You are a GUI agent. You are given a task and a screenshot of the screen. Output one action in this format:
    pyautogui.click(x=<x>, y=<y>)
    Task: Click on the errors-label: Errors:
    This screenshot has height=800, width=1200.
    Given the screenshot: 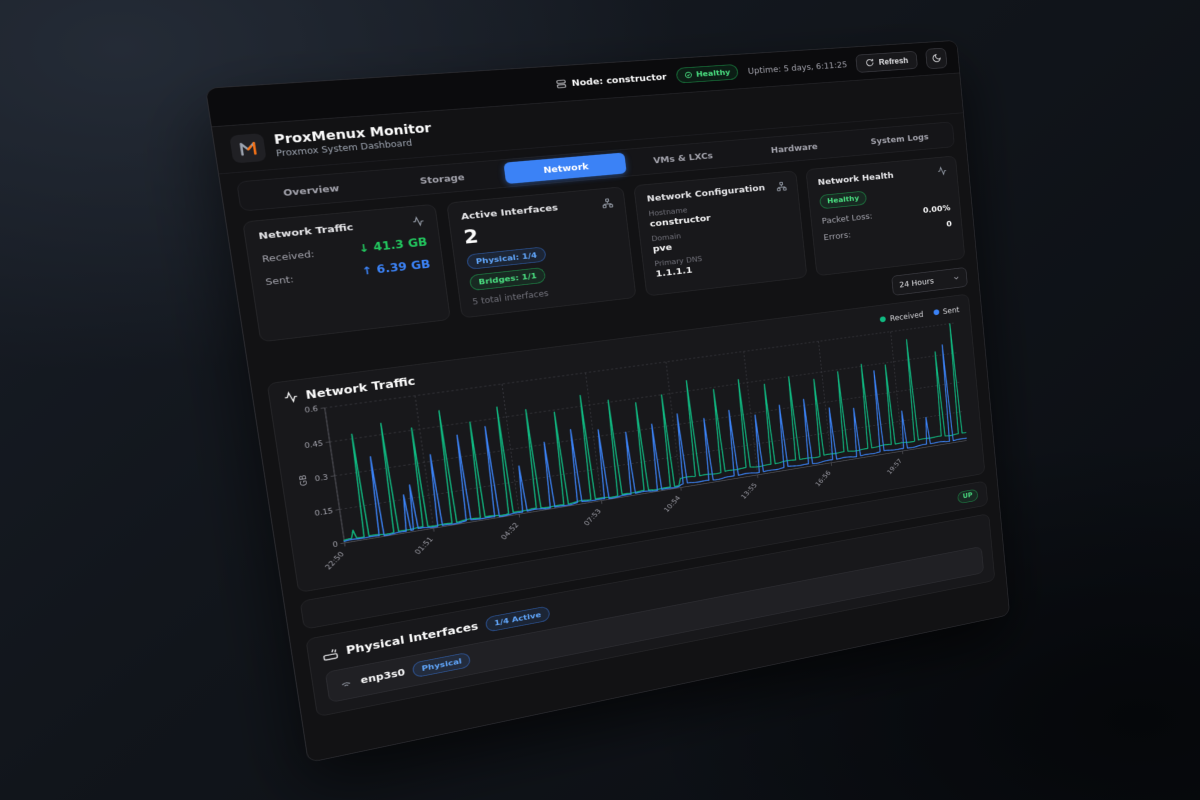 What is the action you would take?
    pyautogui.click(x=837, y=236)
    